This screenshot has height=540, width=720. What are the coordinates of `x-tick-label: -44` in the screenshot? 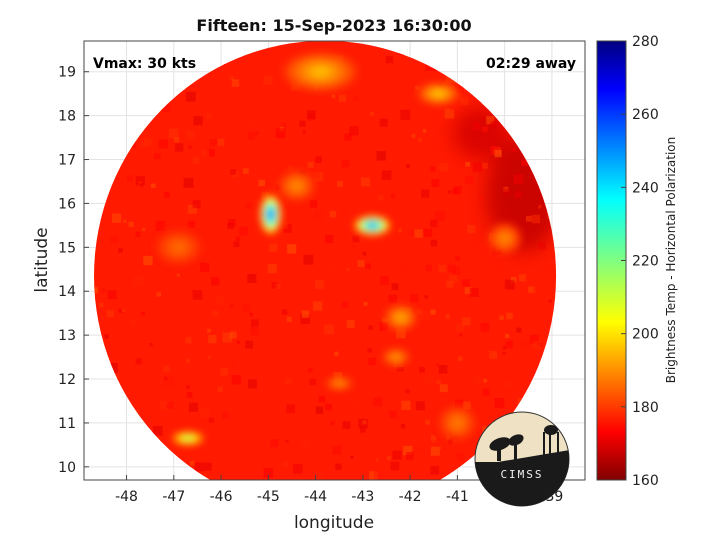 It's located at (315, 497).